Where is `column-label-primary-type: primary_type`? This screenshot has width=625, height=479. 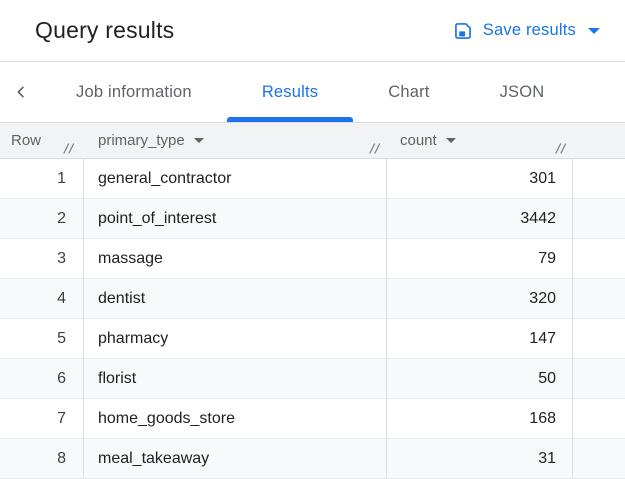
column-label-primary-type: primary_type is located at coordinates (141, 140).